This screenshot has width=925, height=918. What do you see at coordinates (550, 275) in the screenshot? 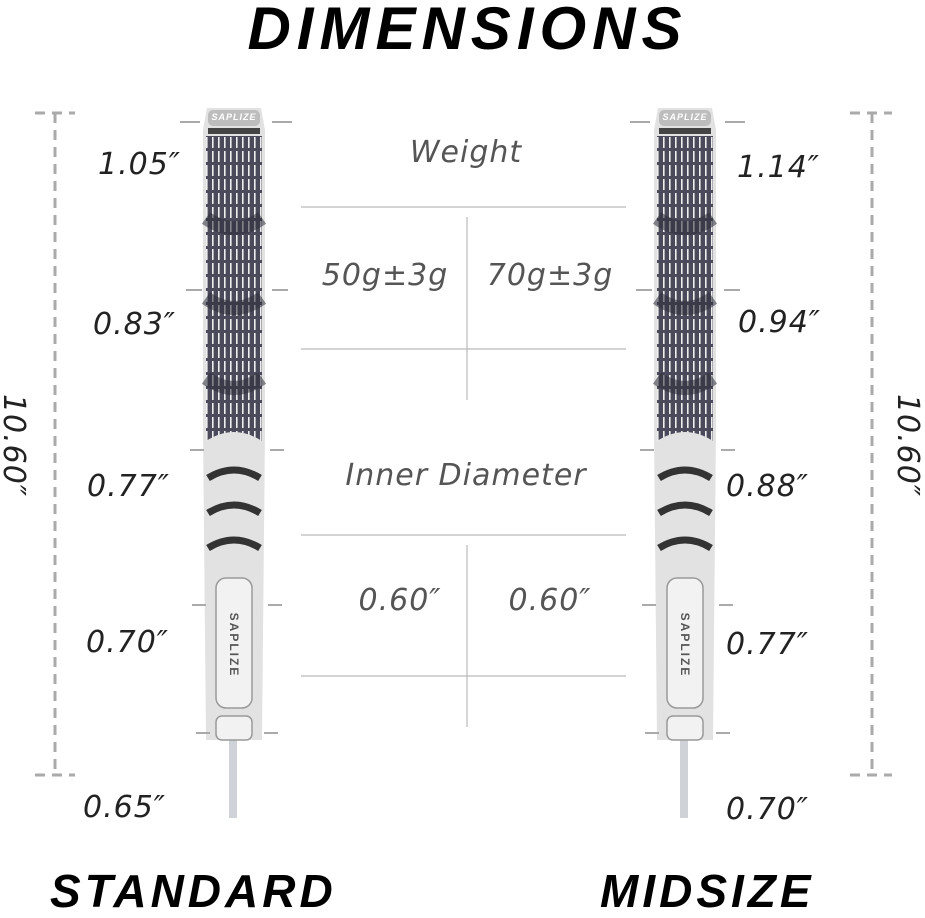
I see `weight-midsize: 70g±3g` at bounding box center [550, 275].